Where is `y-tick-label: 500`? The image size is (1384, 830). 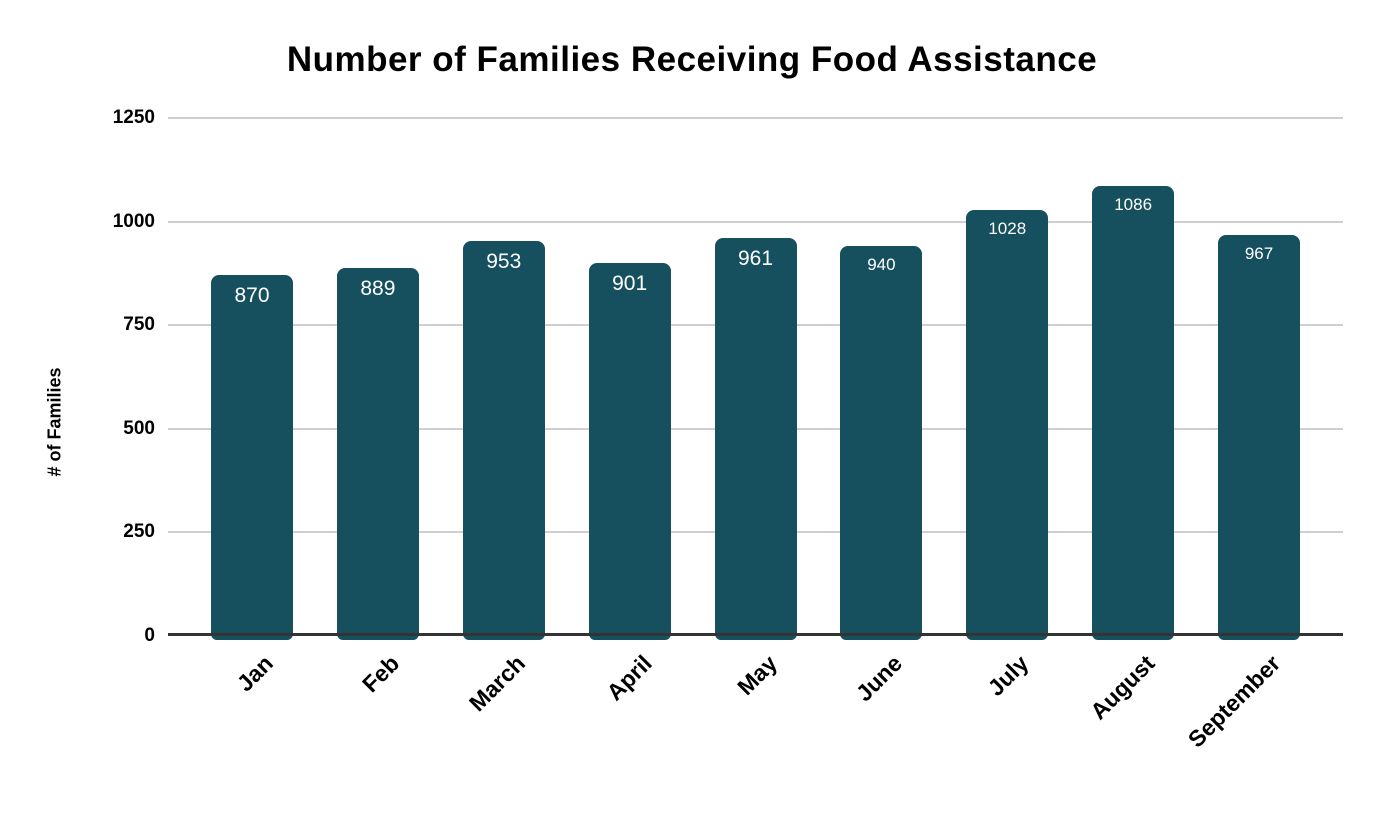
y-tick-label: 500 is located at coordinates (139, 428).